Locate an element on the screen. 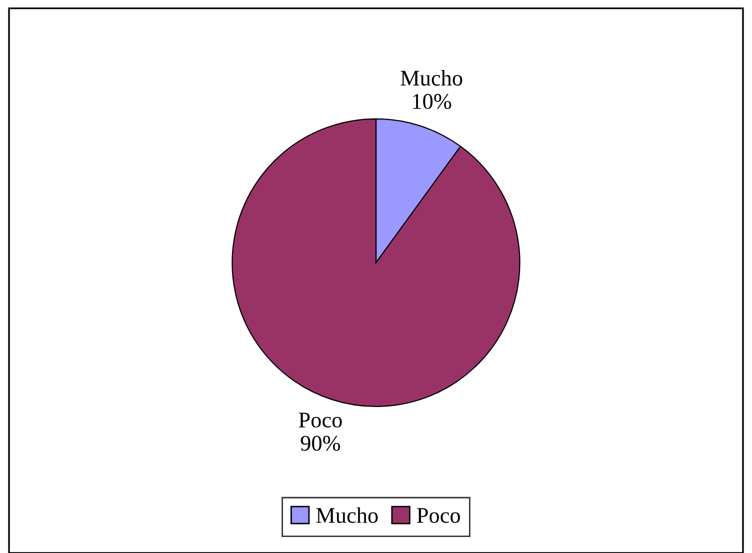 This screenshot has width=752, height=553. legend-label: Poco is located at coordinates (438, 515).